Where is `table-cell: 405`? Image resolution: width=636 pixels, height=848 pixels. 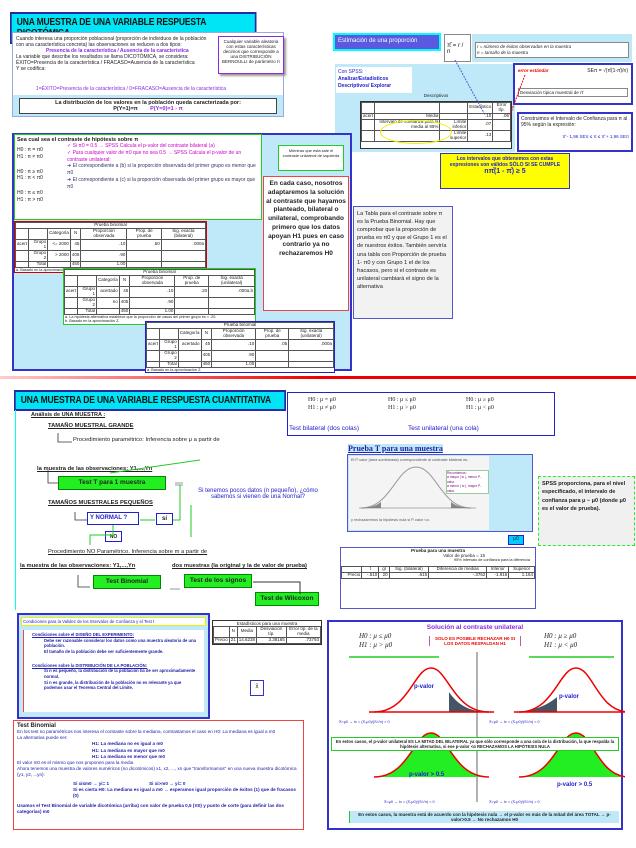 table-cell: 405 is located at coordinates (206, 355).